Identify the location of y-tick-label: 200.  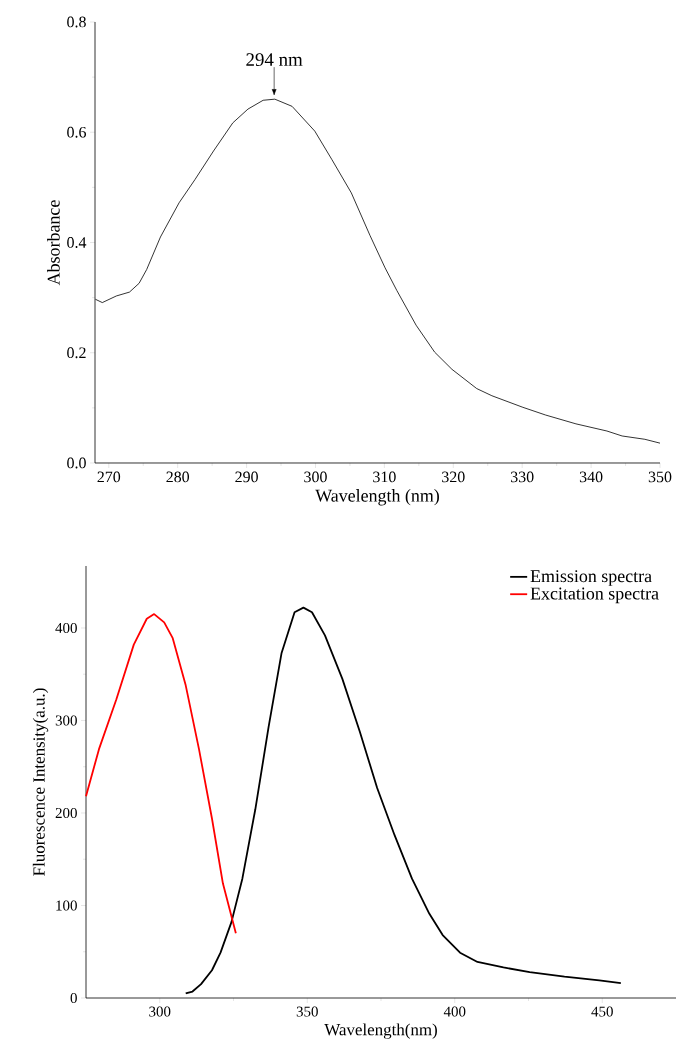
(66, 813).